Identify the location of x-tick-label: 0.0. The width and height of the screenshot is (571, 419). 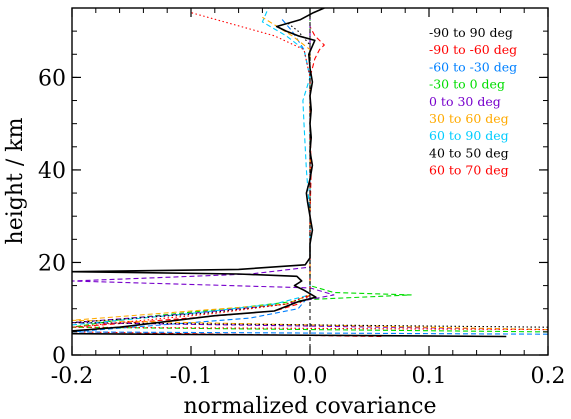
(310, 376).